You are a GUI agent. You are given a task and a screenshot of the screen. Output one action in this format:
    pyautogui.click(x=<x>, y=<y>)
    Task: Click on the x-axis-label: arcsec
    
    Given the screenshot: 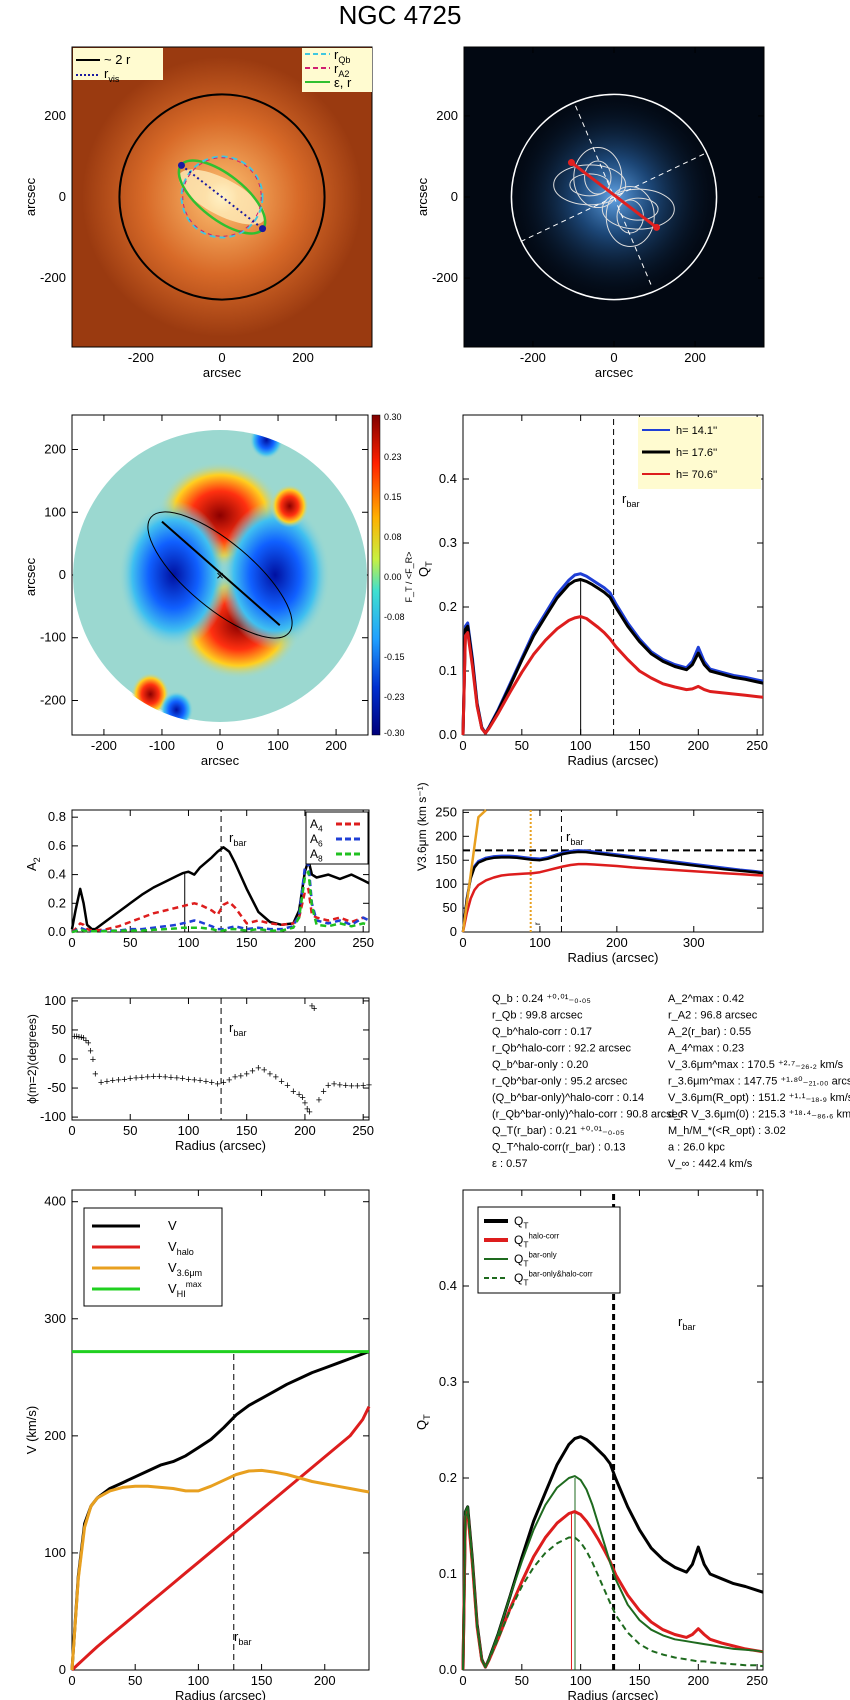 What is the action you would take?
    pyautogui.click(x=222, y=372)
    